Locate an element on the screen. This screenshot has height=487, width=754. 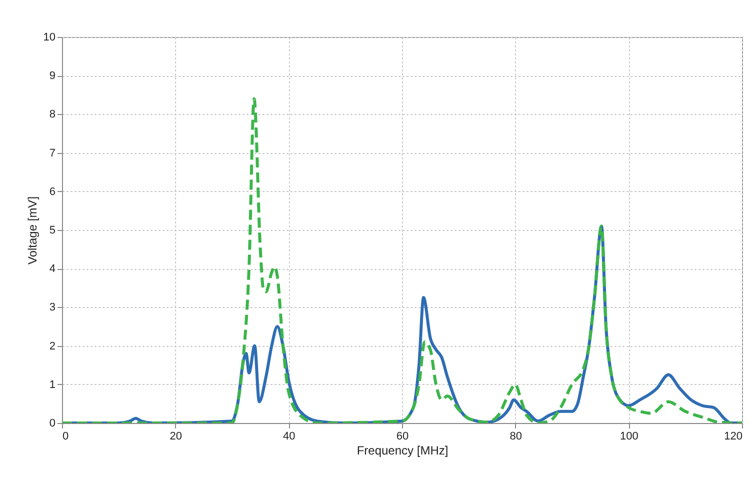
y-tick-label: 9 is located at coordinates (52, 76).